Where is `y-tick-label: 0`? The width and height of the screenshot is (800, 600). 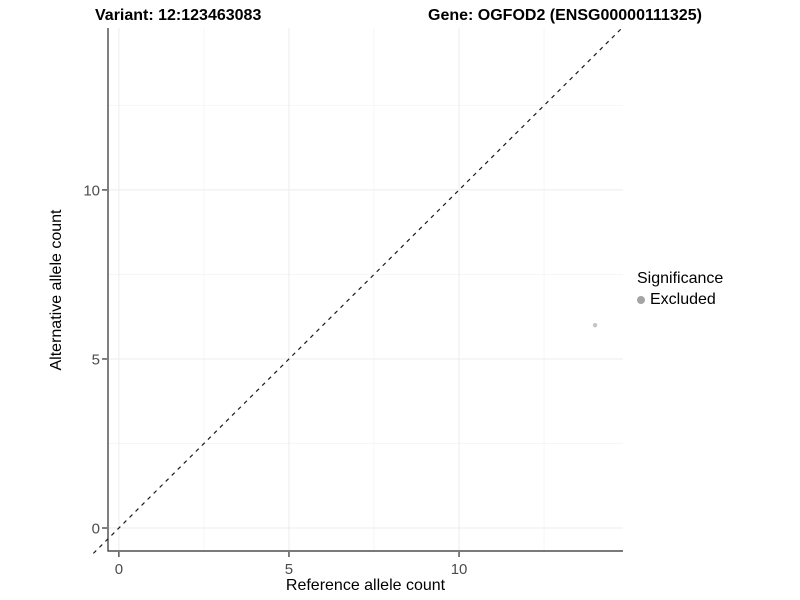 y-tick-label: 0 is located at coordinates (96, 529).